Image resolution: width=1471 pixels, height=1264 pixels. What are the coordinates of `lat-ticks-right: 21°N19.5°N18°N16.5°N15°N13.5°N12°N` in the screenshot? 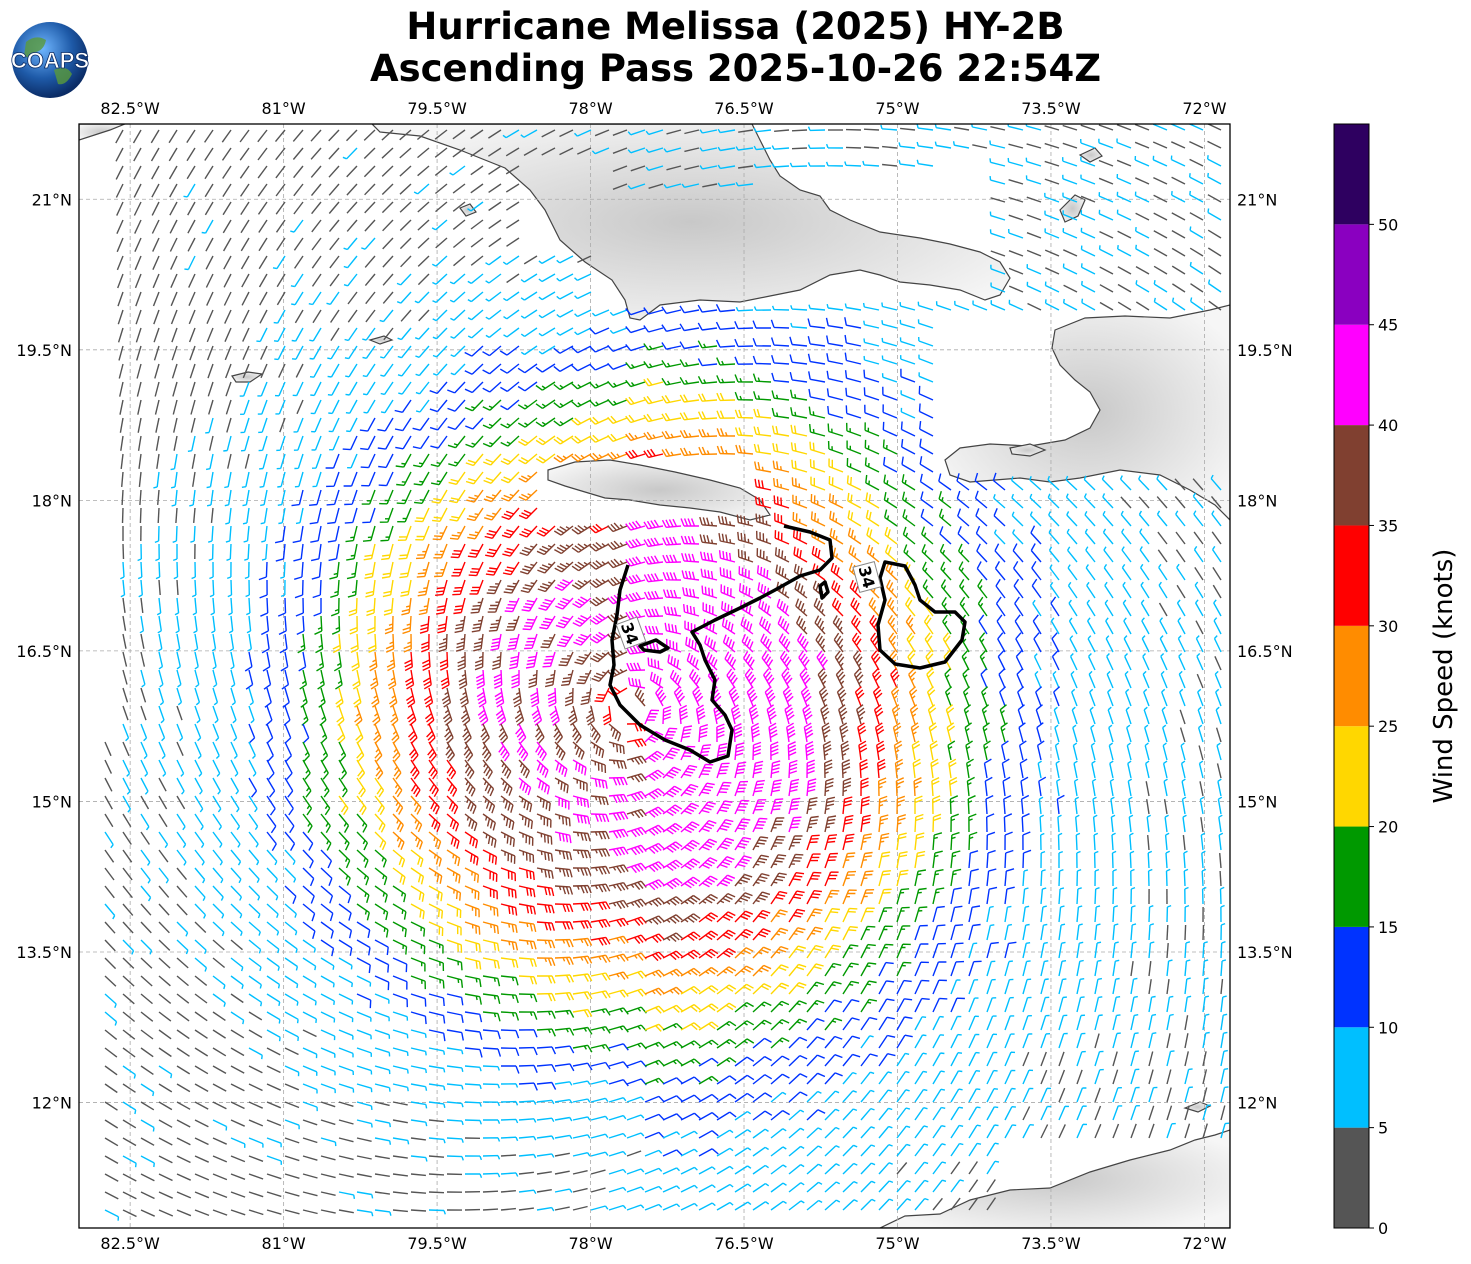 It's located at (1265, 651).